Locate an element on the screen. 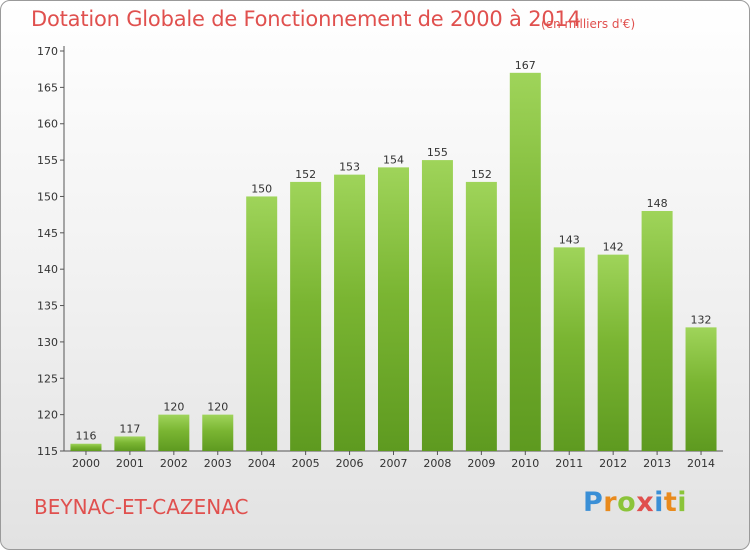  x-tick-label: 2009 is located at coordinates (481, 463).